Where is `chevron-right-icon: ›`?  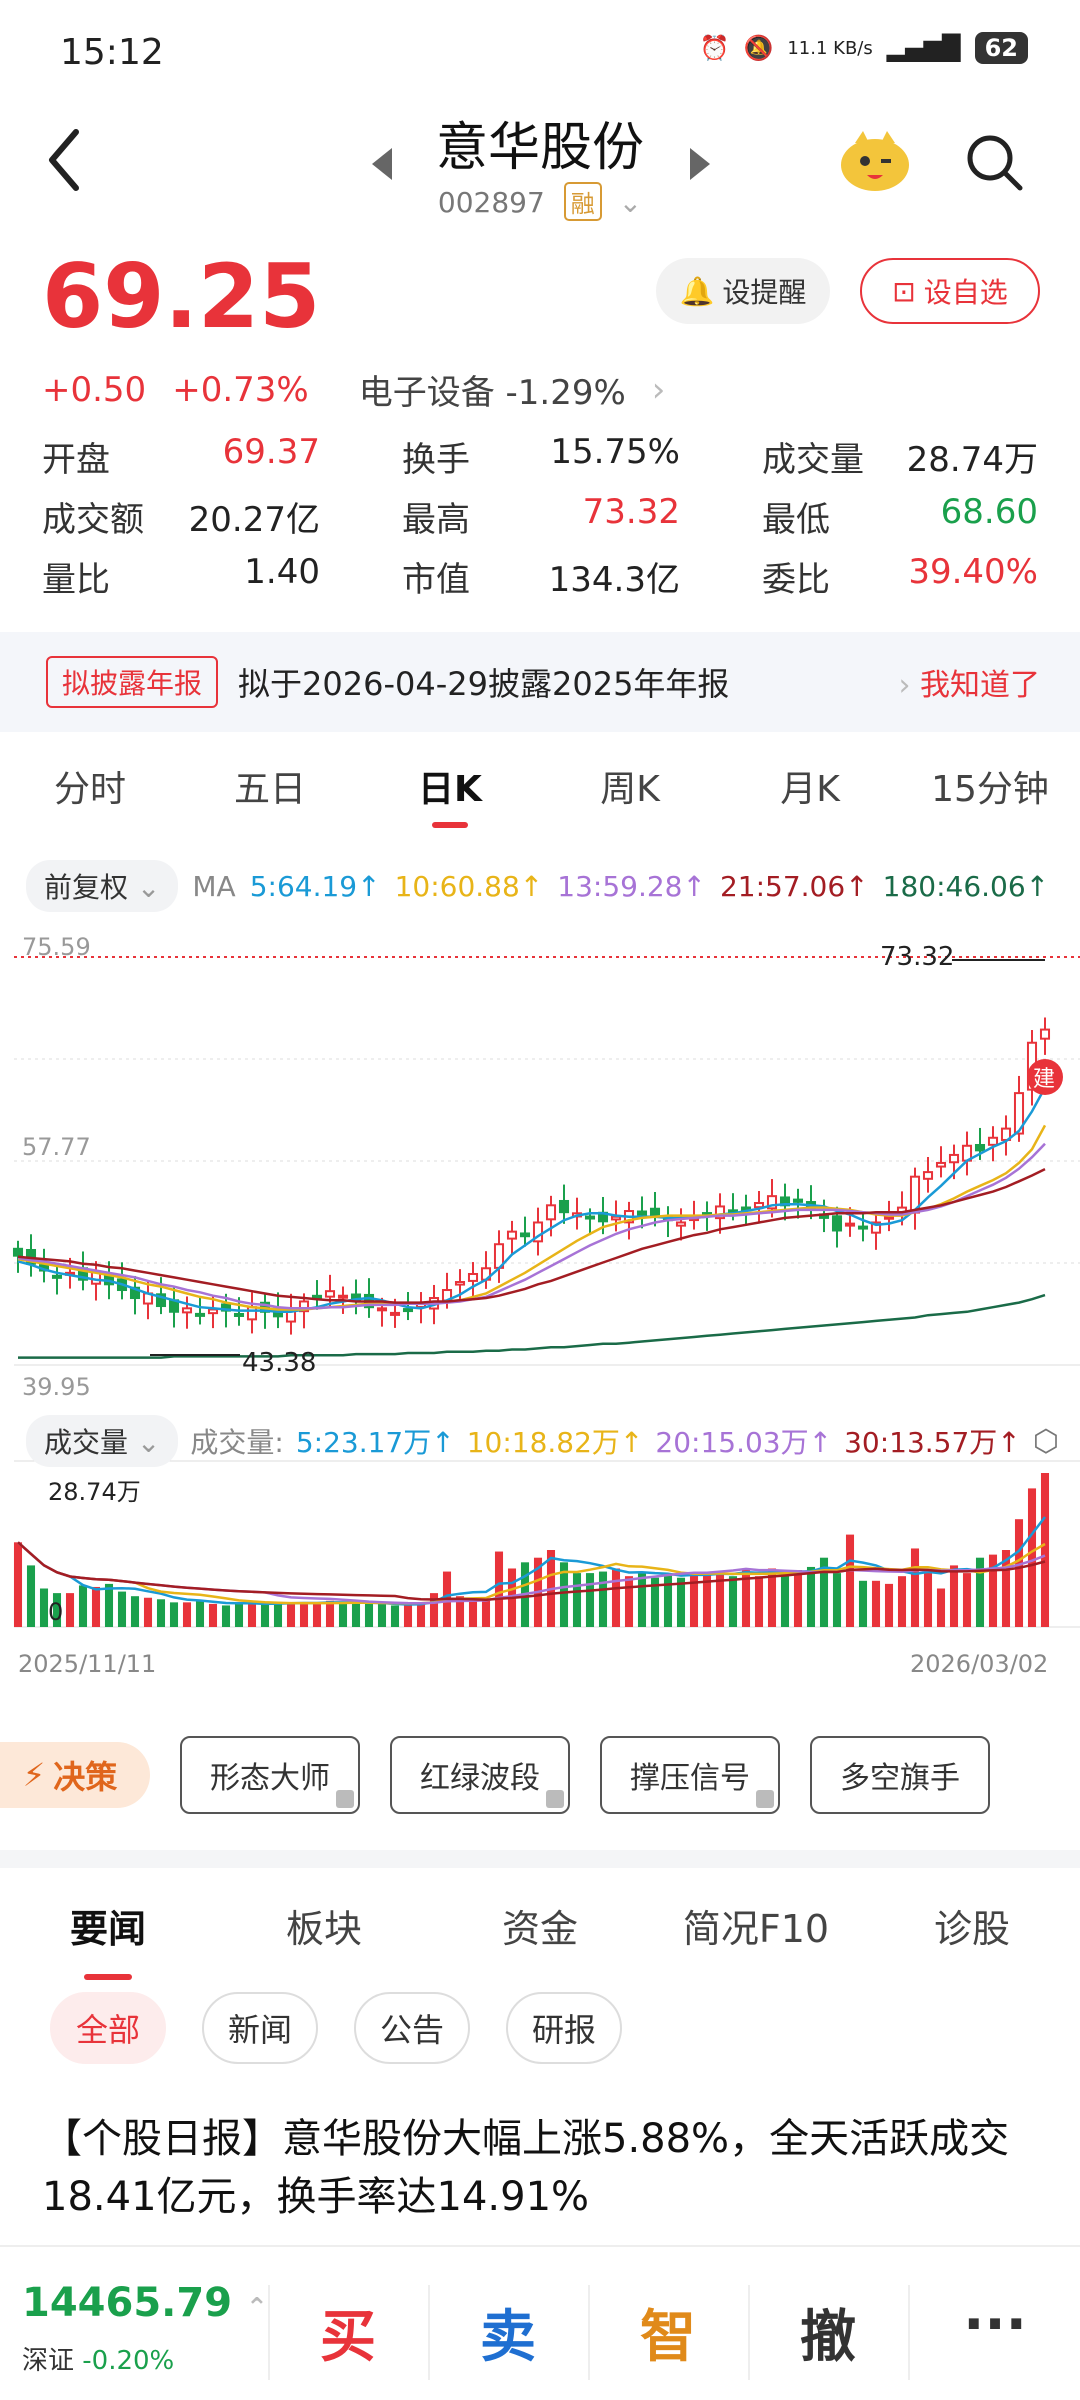 chevron-right-icon: › is located at coordinates (658, 389).